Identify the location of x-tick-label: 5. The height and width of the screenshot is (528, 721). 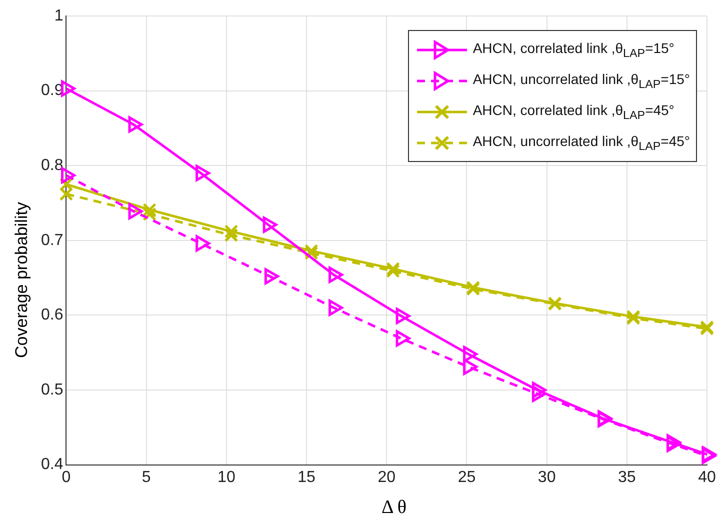
(146, 477).